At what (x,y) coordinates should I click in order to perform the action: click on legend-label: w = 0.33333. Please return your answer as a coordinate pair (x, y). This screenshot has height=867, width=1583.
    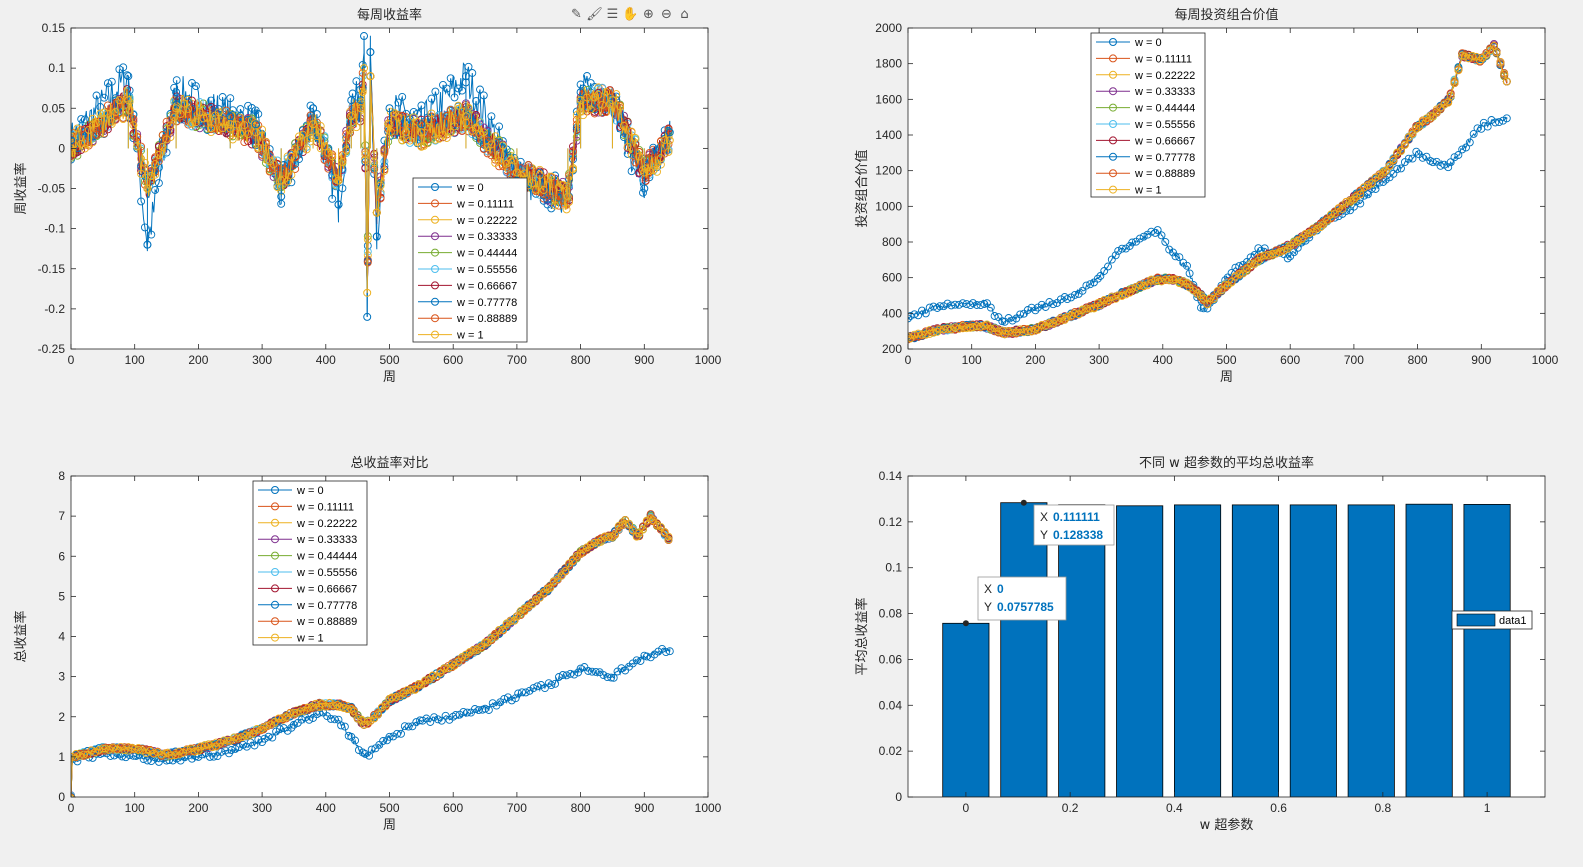
    Looking at the image, I should click on (486, 237).